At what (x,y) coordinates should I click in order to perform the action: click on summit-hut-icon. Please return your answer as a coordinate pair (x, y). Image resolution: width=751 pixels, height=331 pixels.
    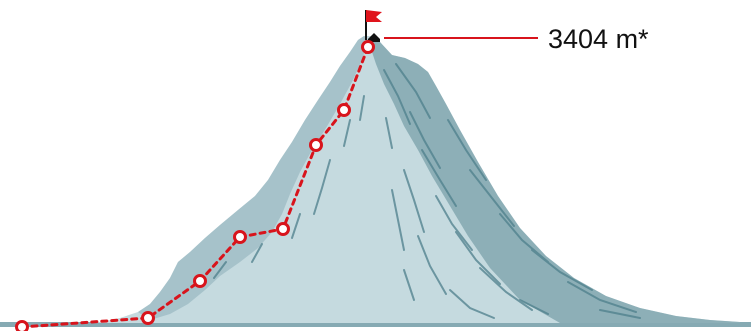
    Looking at the image, I should click on (374, 37).